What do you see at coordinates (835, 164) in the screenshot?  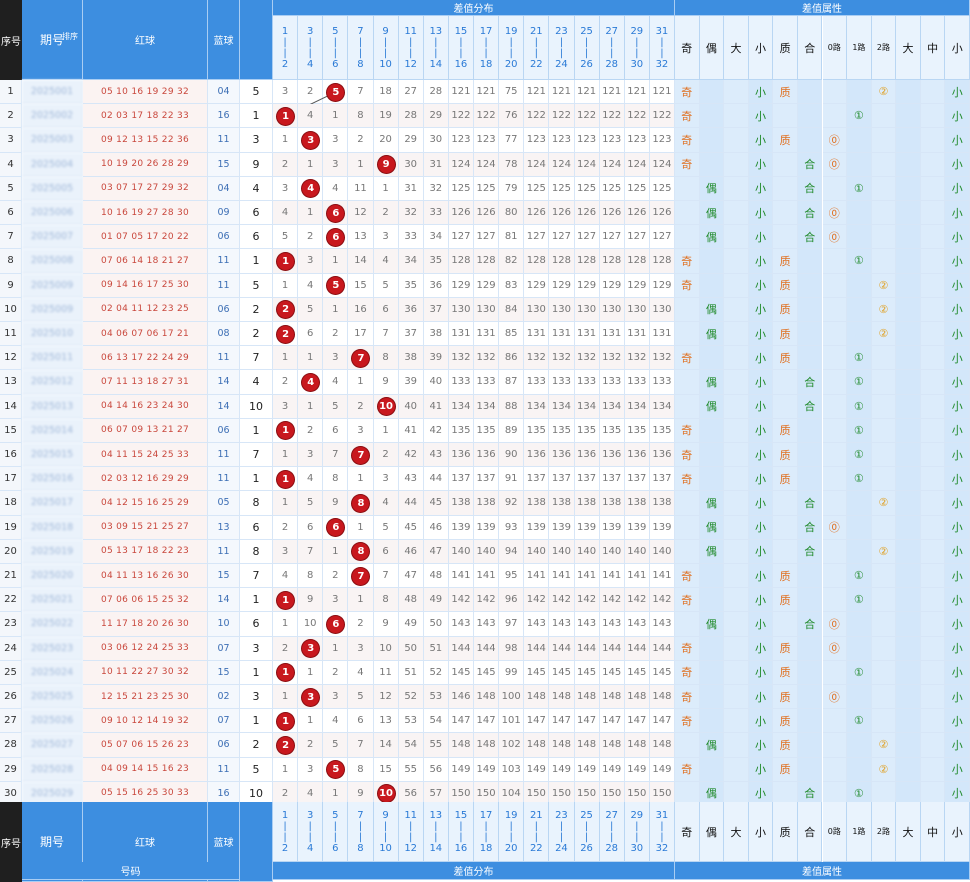 I see `attr-cell: ⓪` at bounding box center [835, 164].